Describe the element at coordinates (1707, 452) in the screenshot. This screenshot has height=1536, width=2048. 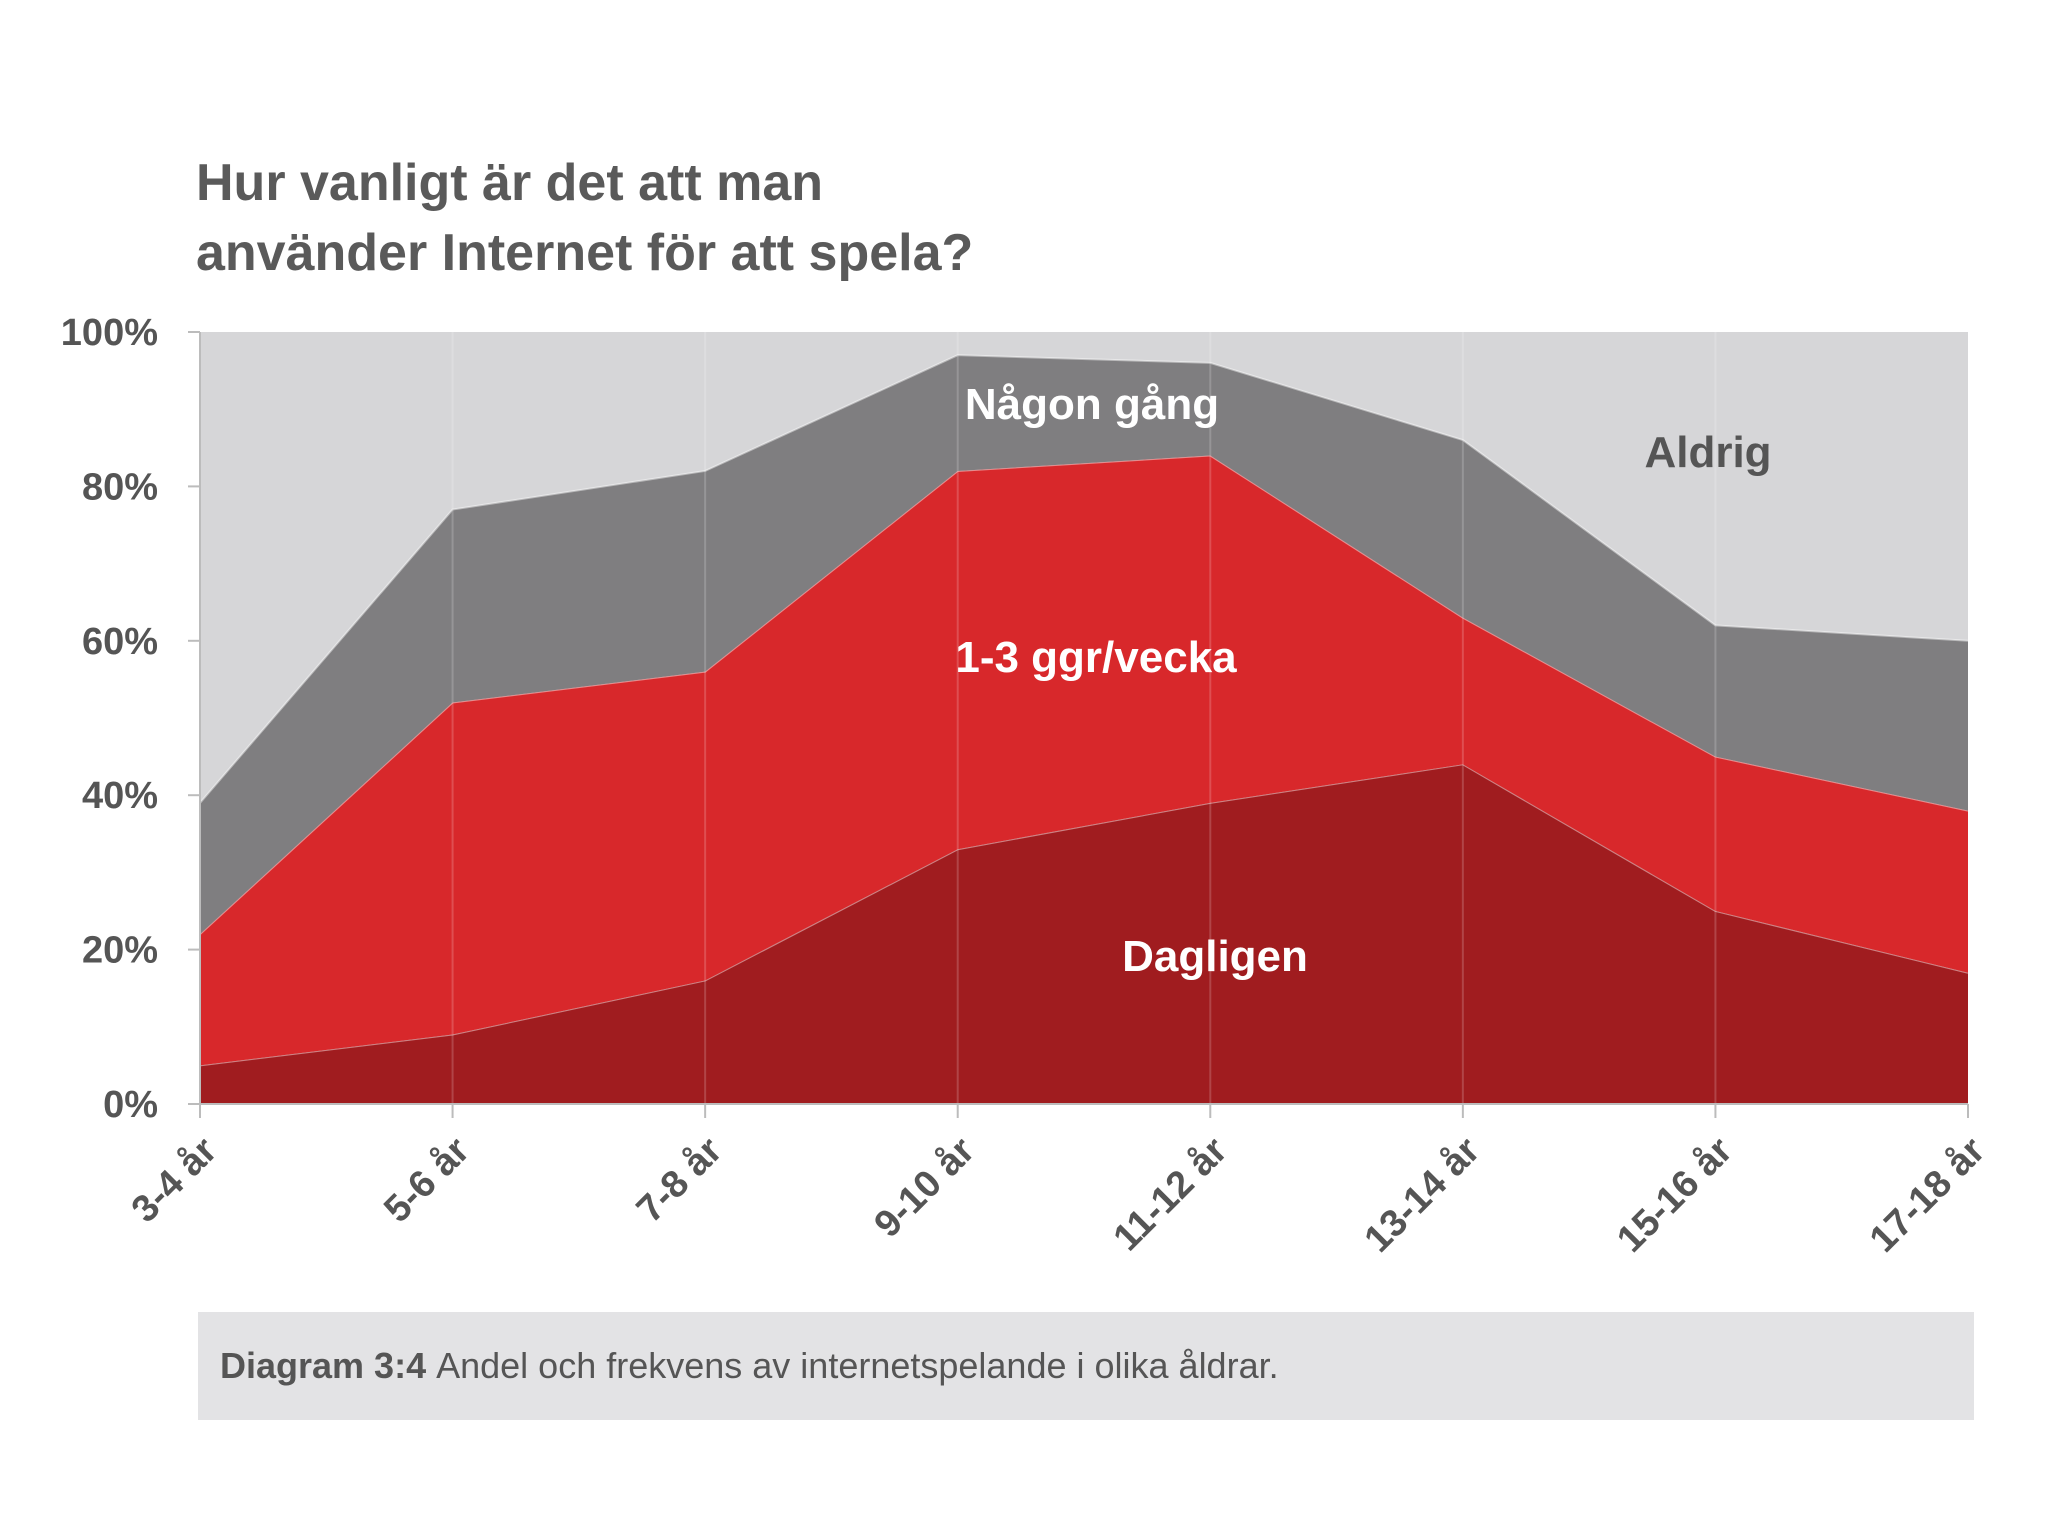
I see `series-label-aldrig: Aldrig` at that location.